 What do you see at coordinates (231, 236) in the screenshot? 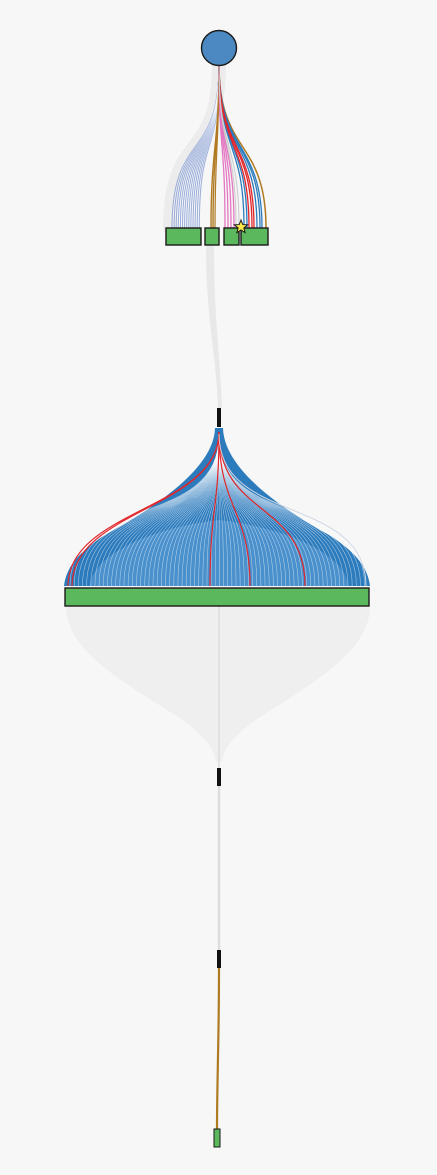
I see `box-1c` at bounding box center [231, 236].